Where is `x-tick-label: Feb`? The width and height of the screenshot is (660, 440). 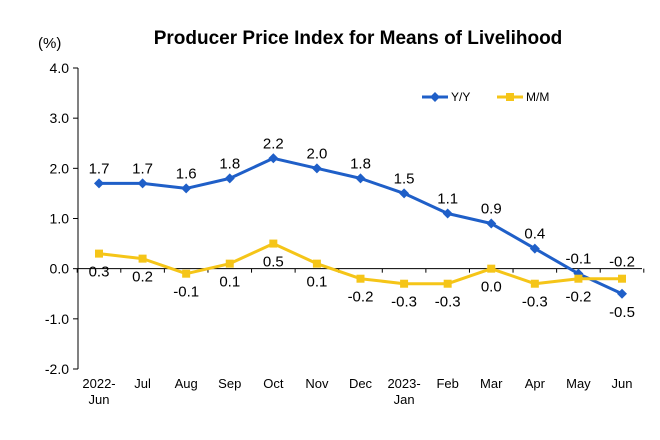 x-tick-label: Feb is located at coordinates (447, 383).